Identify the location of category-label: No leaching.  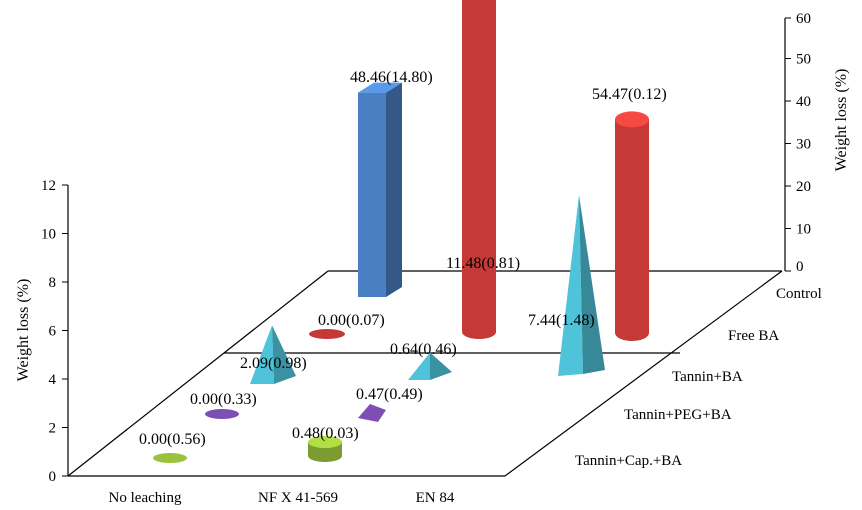
(145, 498).